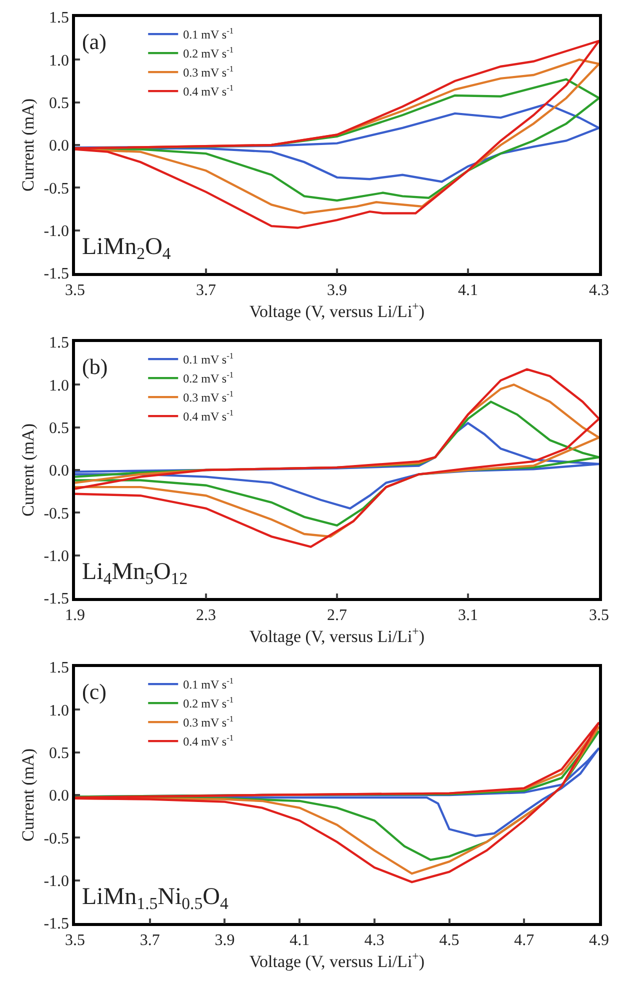  What do you see at coordinates (468, 615) in the screenshot?
I see `x-tick-label: 3.1` at bounding box center [468, 615].